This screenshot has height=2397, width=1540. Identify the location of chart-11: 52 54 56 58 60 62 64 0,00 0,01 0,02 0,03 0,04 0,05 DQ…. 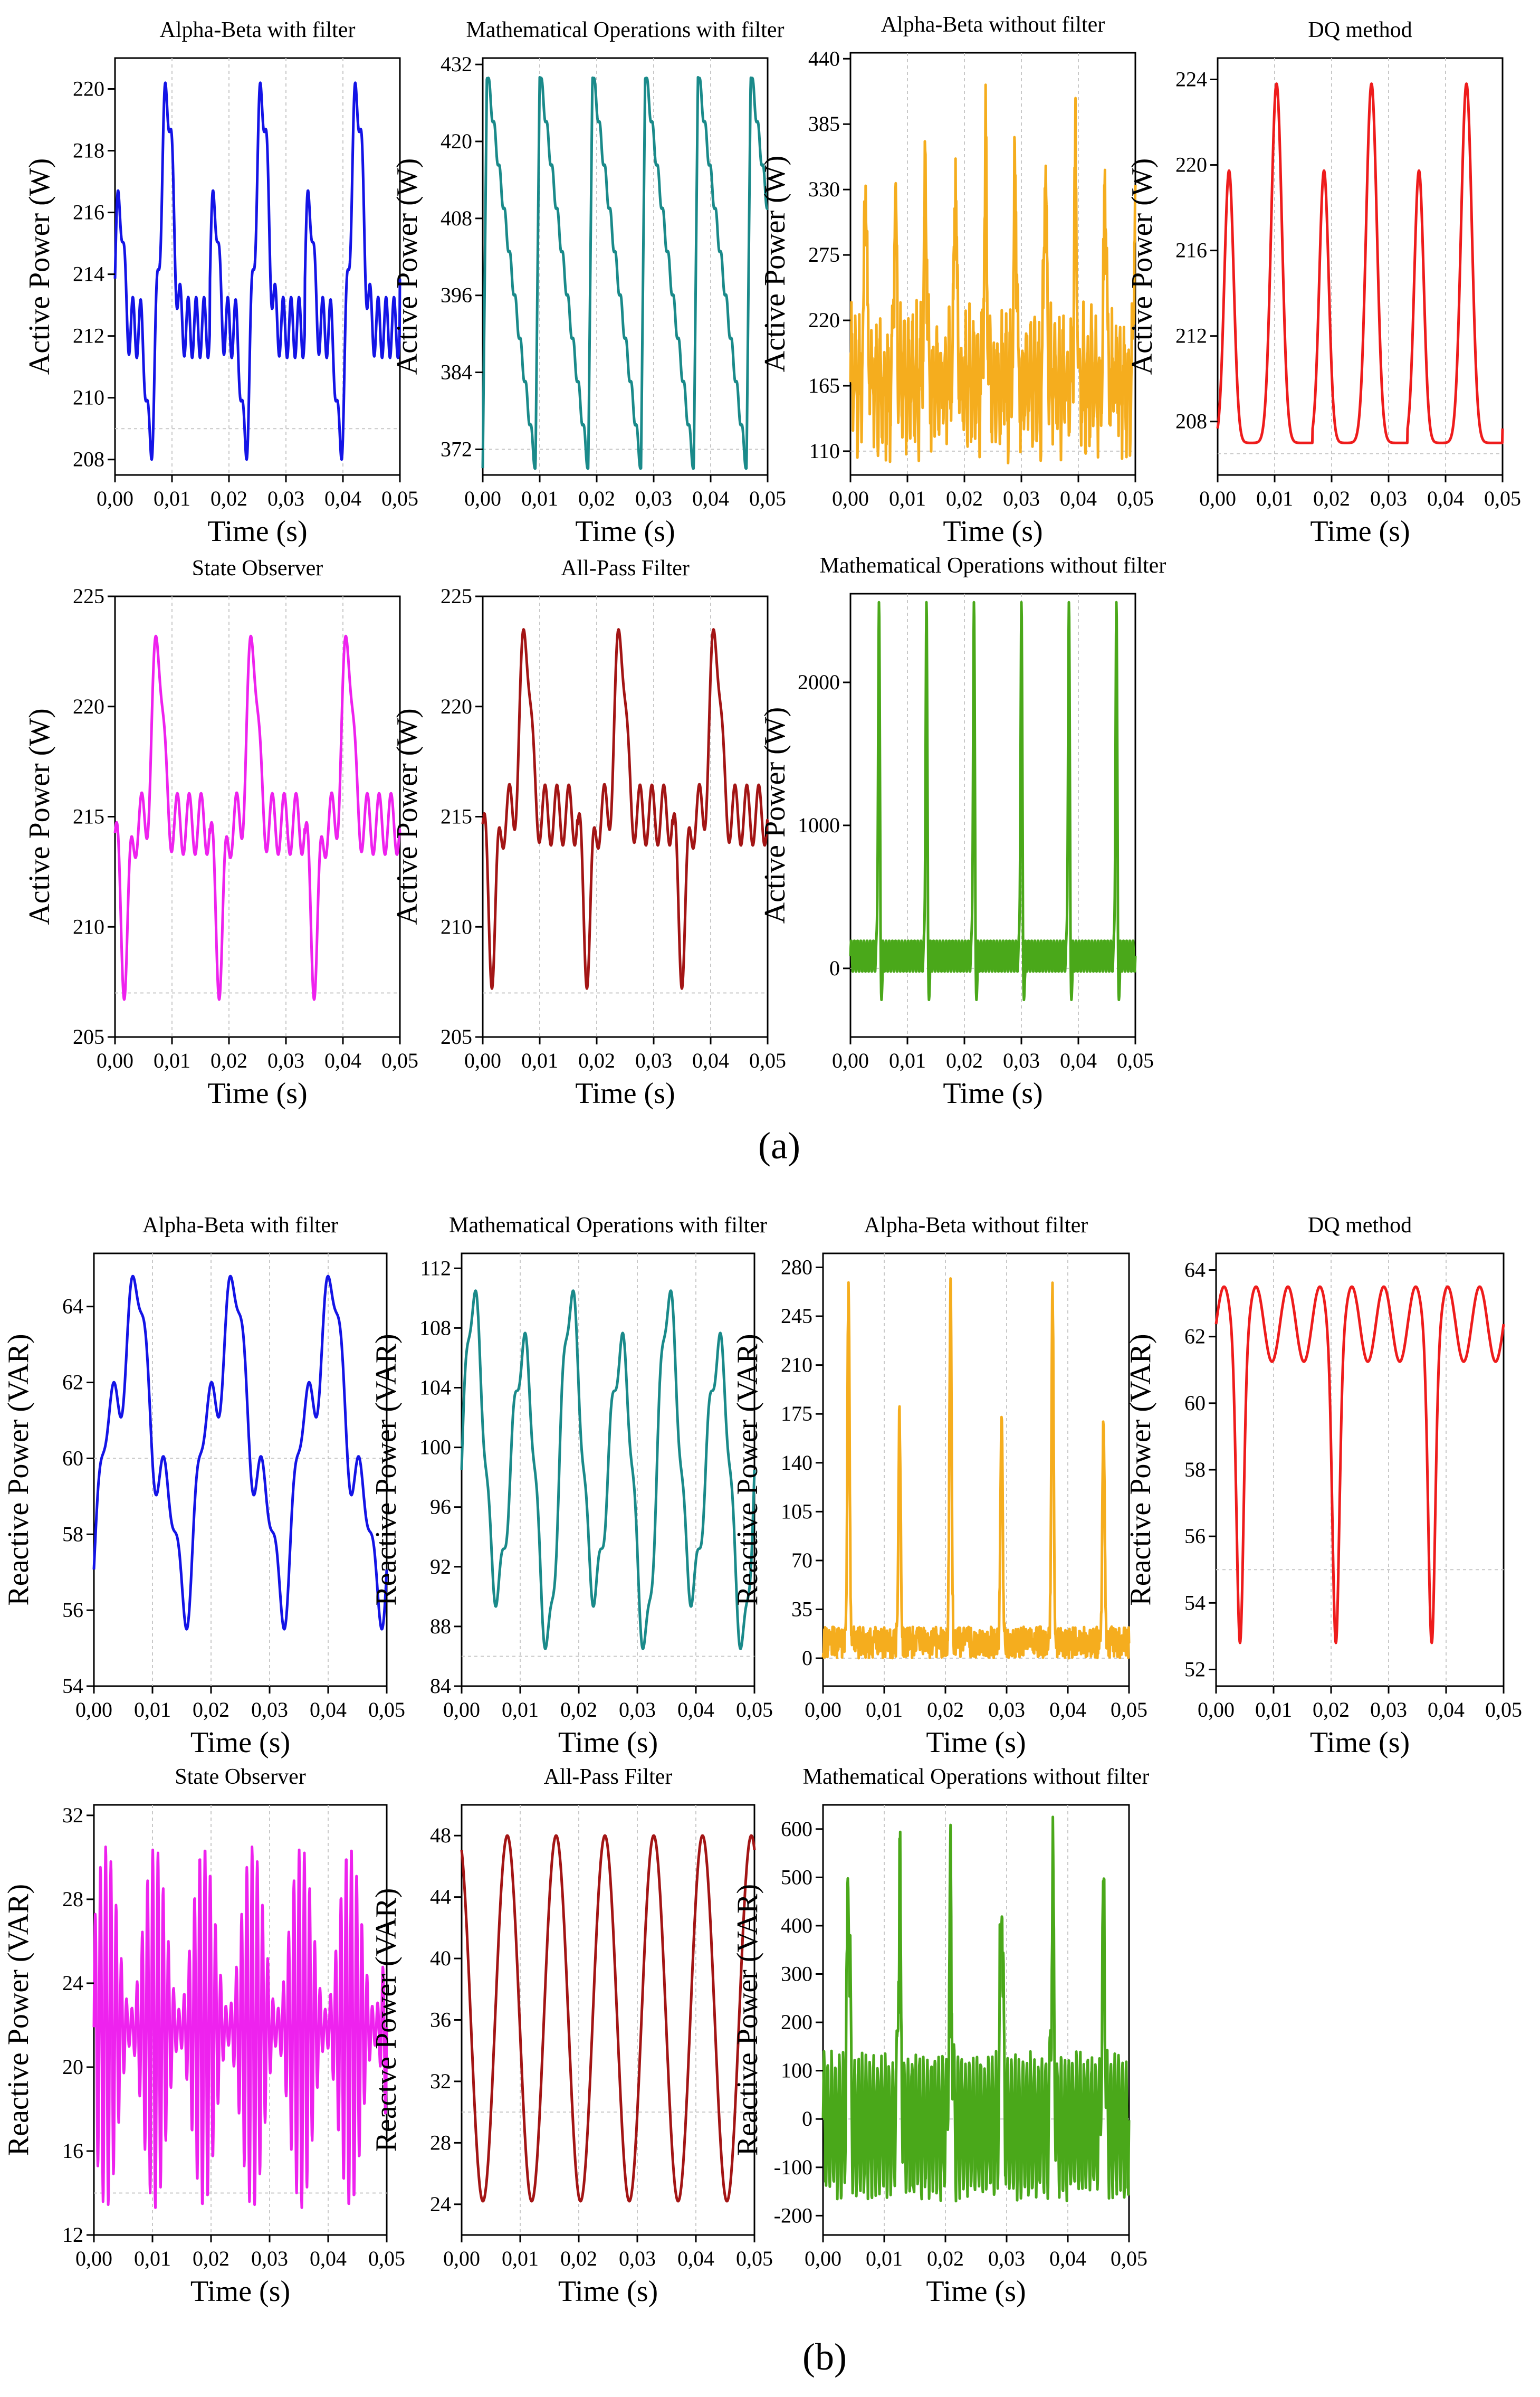
(1323, 1486).